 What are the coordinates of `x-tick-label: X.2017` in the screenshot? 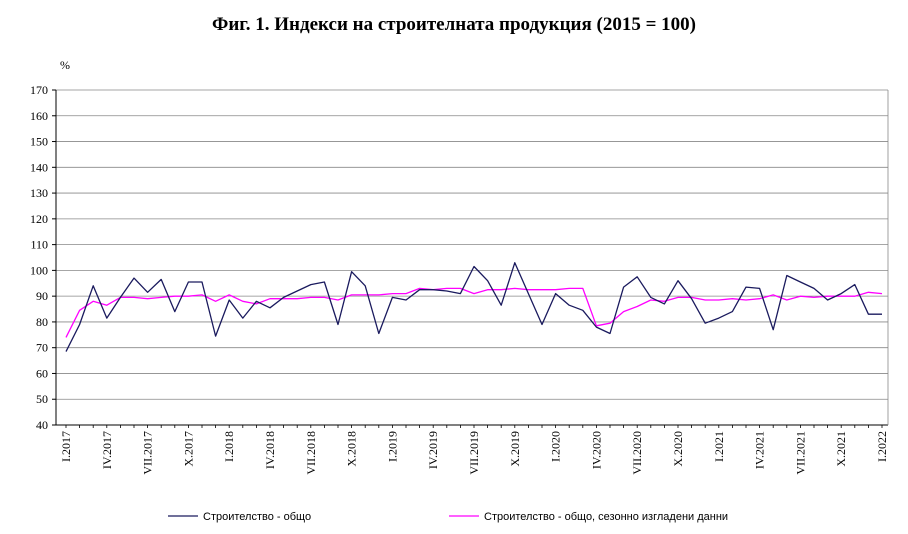 It's located at (188, 449).